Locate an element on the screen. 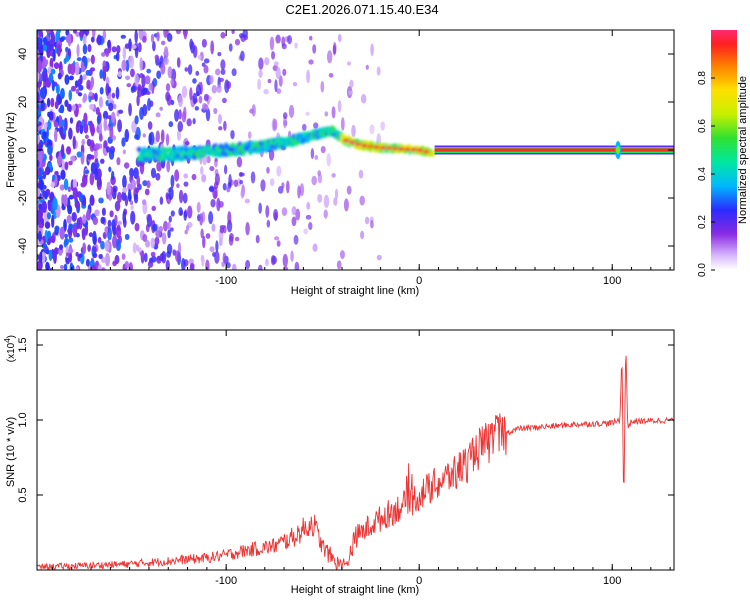 The height and width of the screenshot is (600, 750). ytick-label: 1.0 is located at coordinates (23, 419).